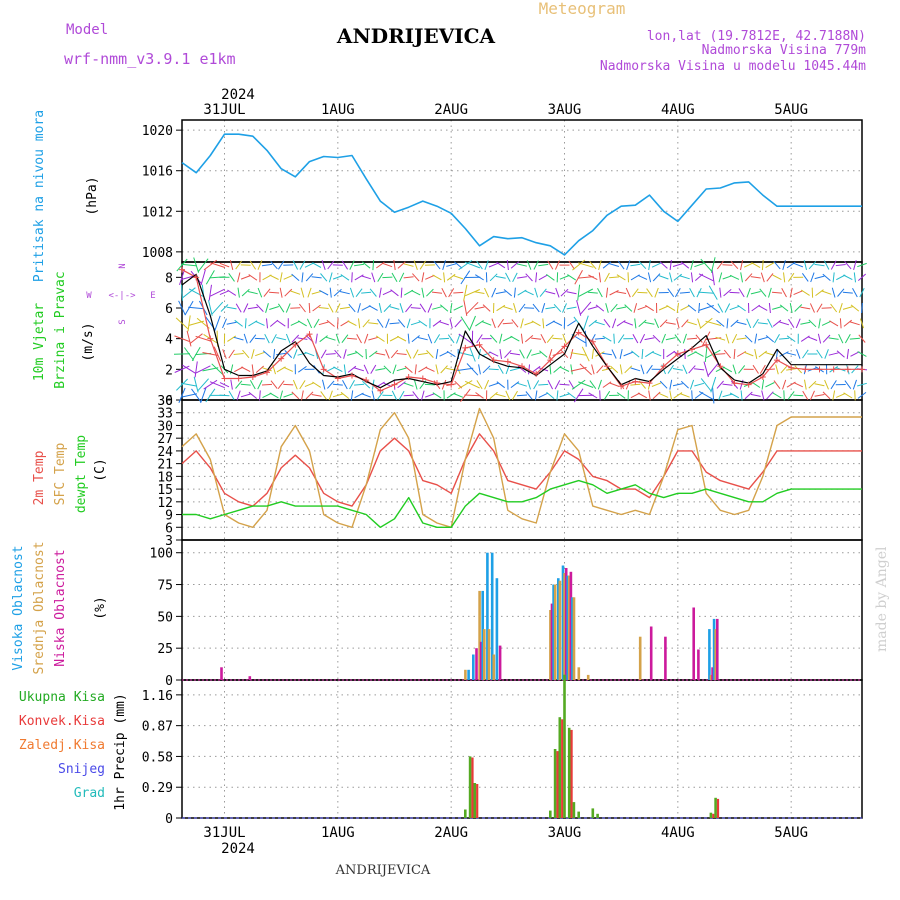 The height and width of the screenshot is (900, 900). Describe the element at coordinates (165, 426) in the screenshot. I see `panel-3-tick-label: 30` at that location.